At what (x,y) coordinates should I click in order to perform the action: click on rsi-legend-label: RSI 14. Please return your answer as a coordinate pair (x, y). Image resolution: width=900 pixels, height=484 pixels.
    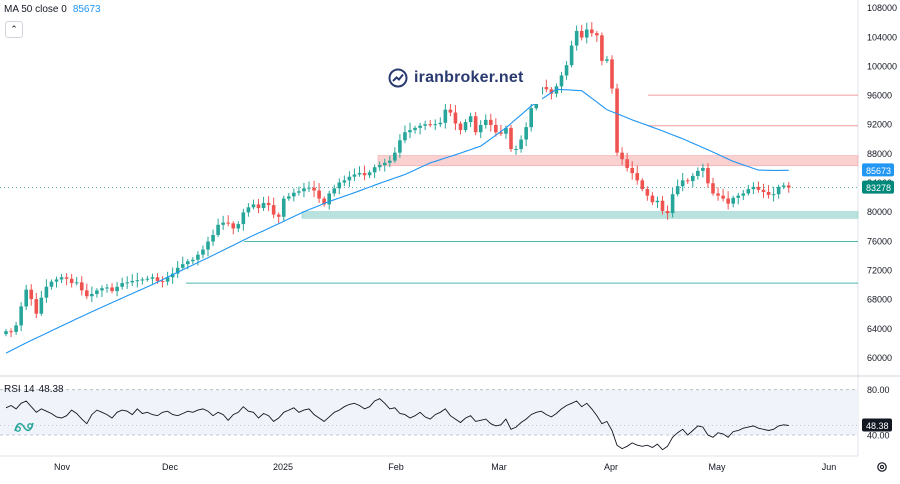
    Looking at the image, I should click on (19, 389).